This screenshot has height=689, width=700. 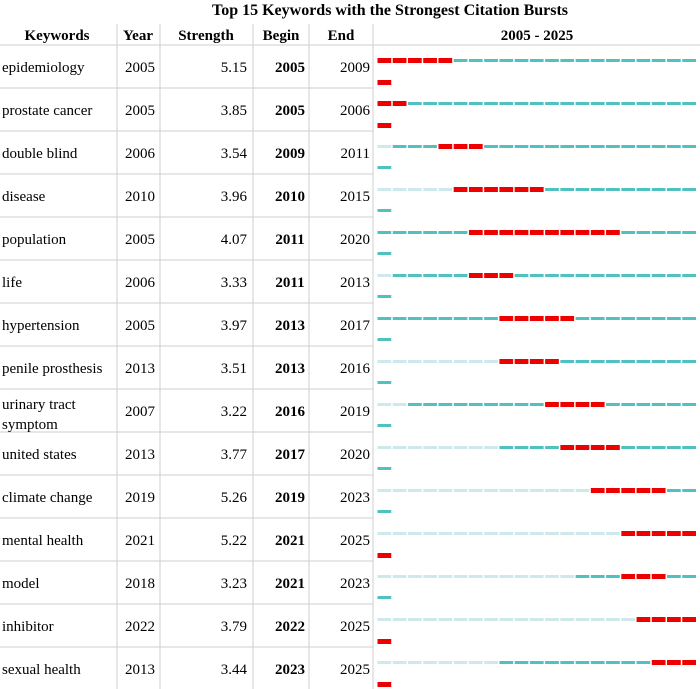 What do you see at coordinates (140, 541) in the screenshot?
I see `year-value: 2021` at bounding box center [140, 541].